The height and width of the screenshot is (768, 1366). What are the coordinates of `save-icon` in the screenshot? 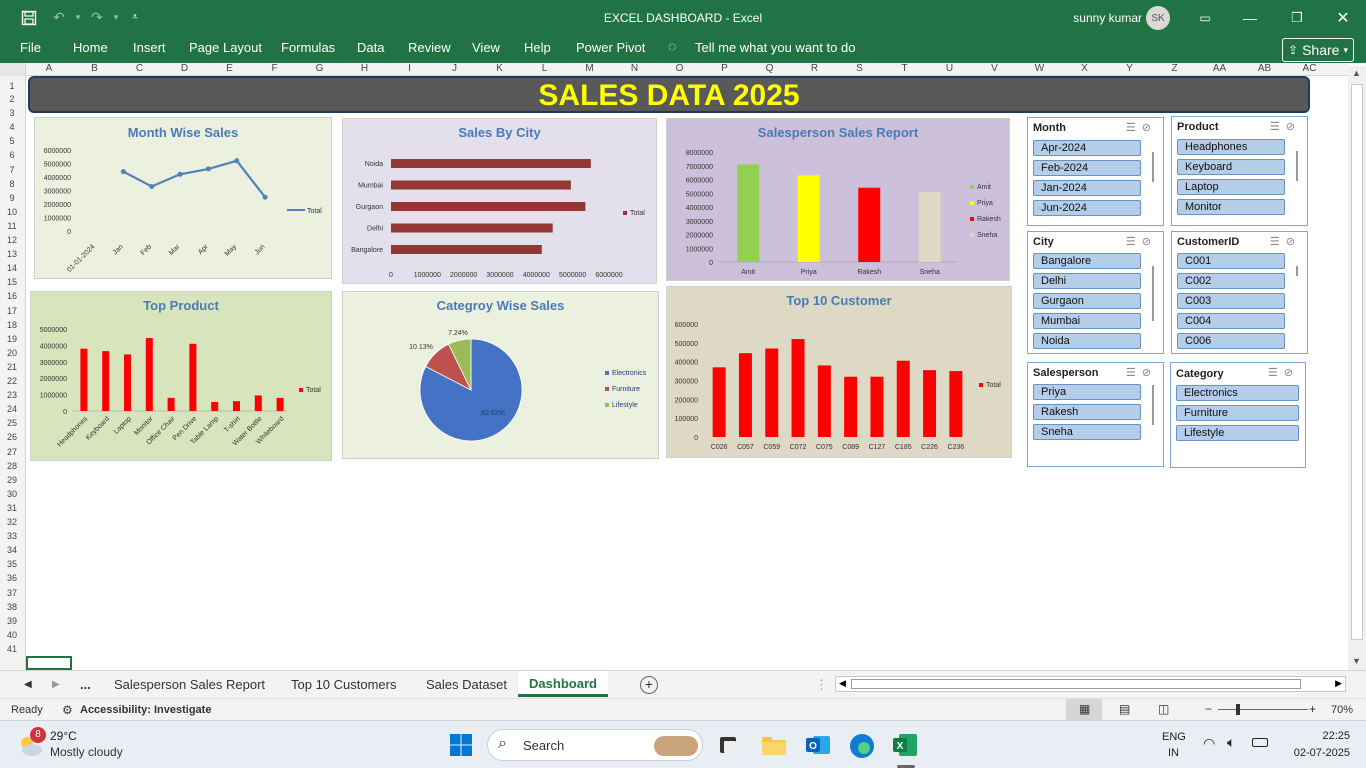 It's located at (29, 17).